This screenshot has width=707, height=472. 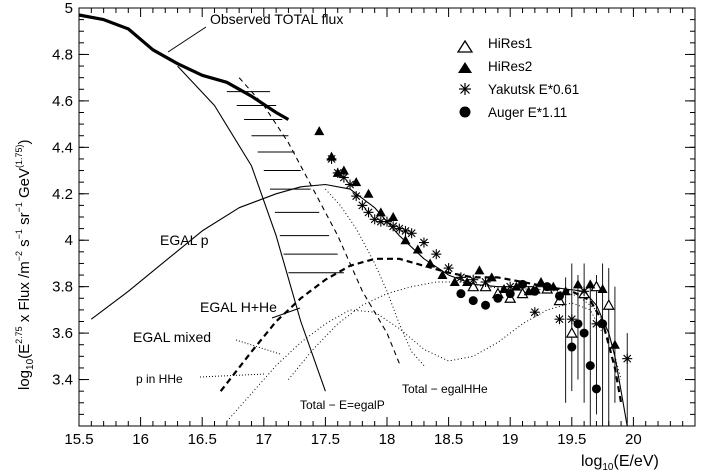 I want to click on legend-label-auger: Auger E*1.11, so click(x=527, y=112).